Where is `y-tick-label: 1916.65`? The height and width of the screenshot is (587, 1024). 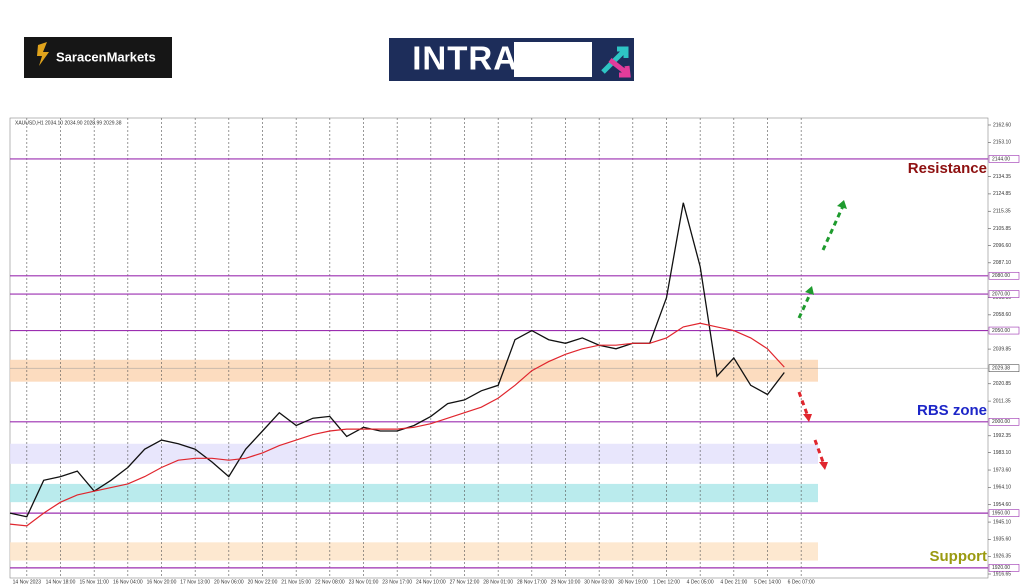
y-tick-label: 1916.65 is located at coordinates (1002, 574).